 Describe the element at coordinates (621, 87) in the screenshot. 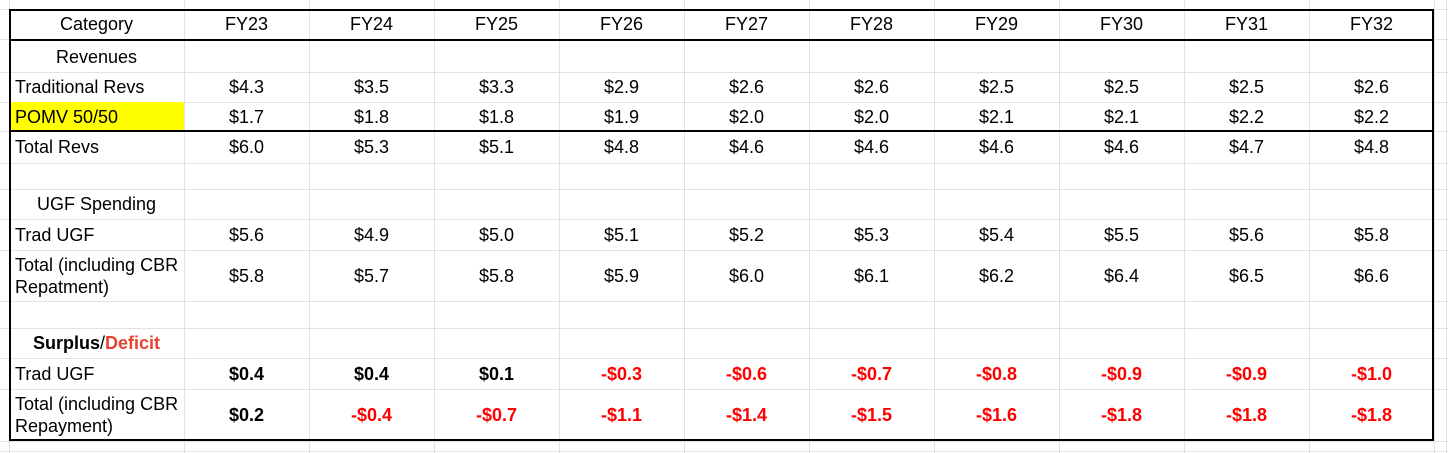

I see `value-traditional-revs: $2.9` at that location.